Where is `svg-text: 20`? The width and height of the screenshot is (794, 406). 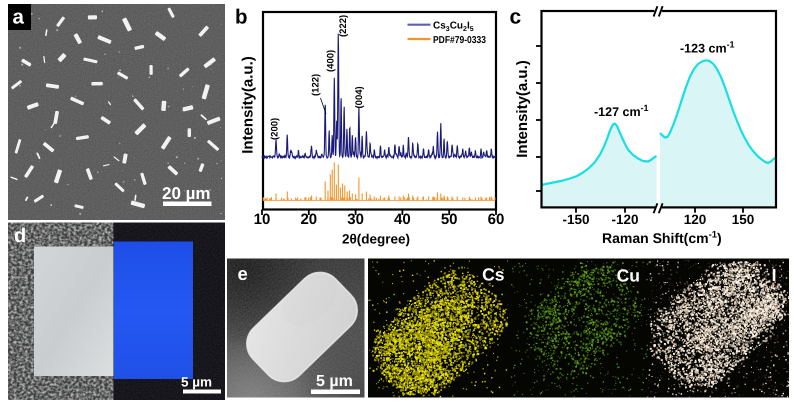 svg-text: 20 is located at coordinates (308, 219).